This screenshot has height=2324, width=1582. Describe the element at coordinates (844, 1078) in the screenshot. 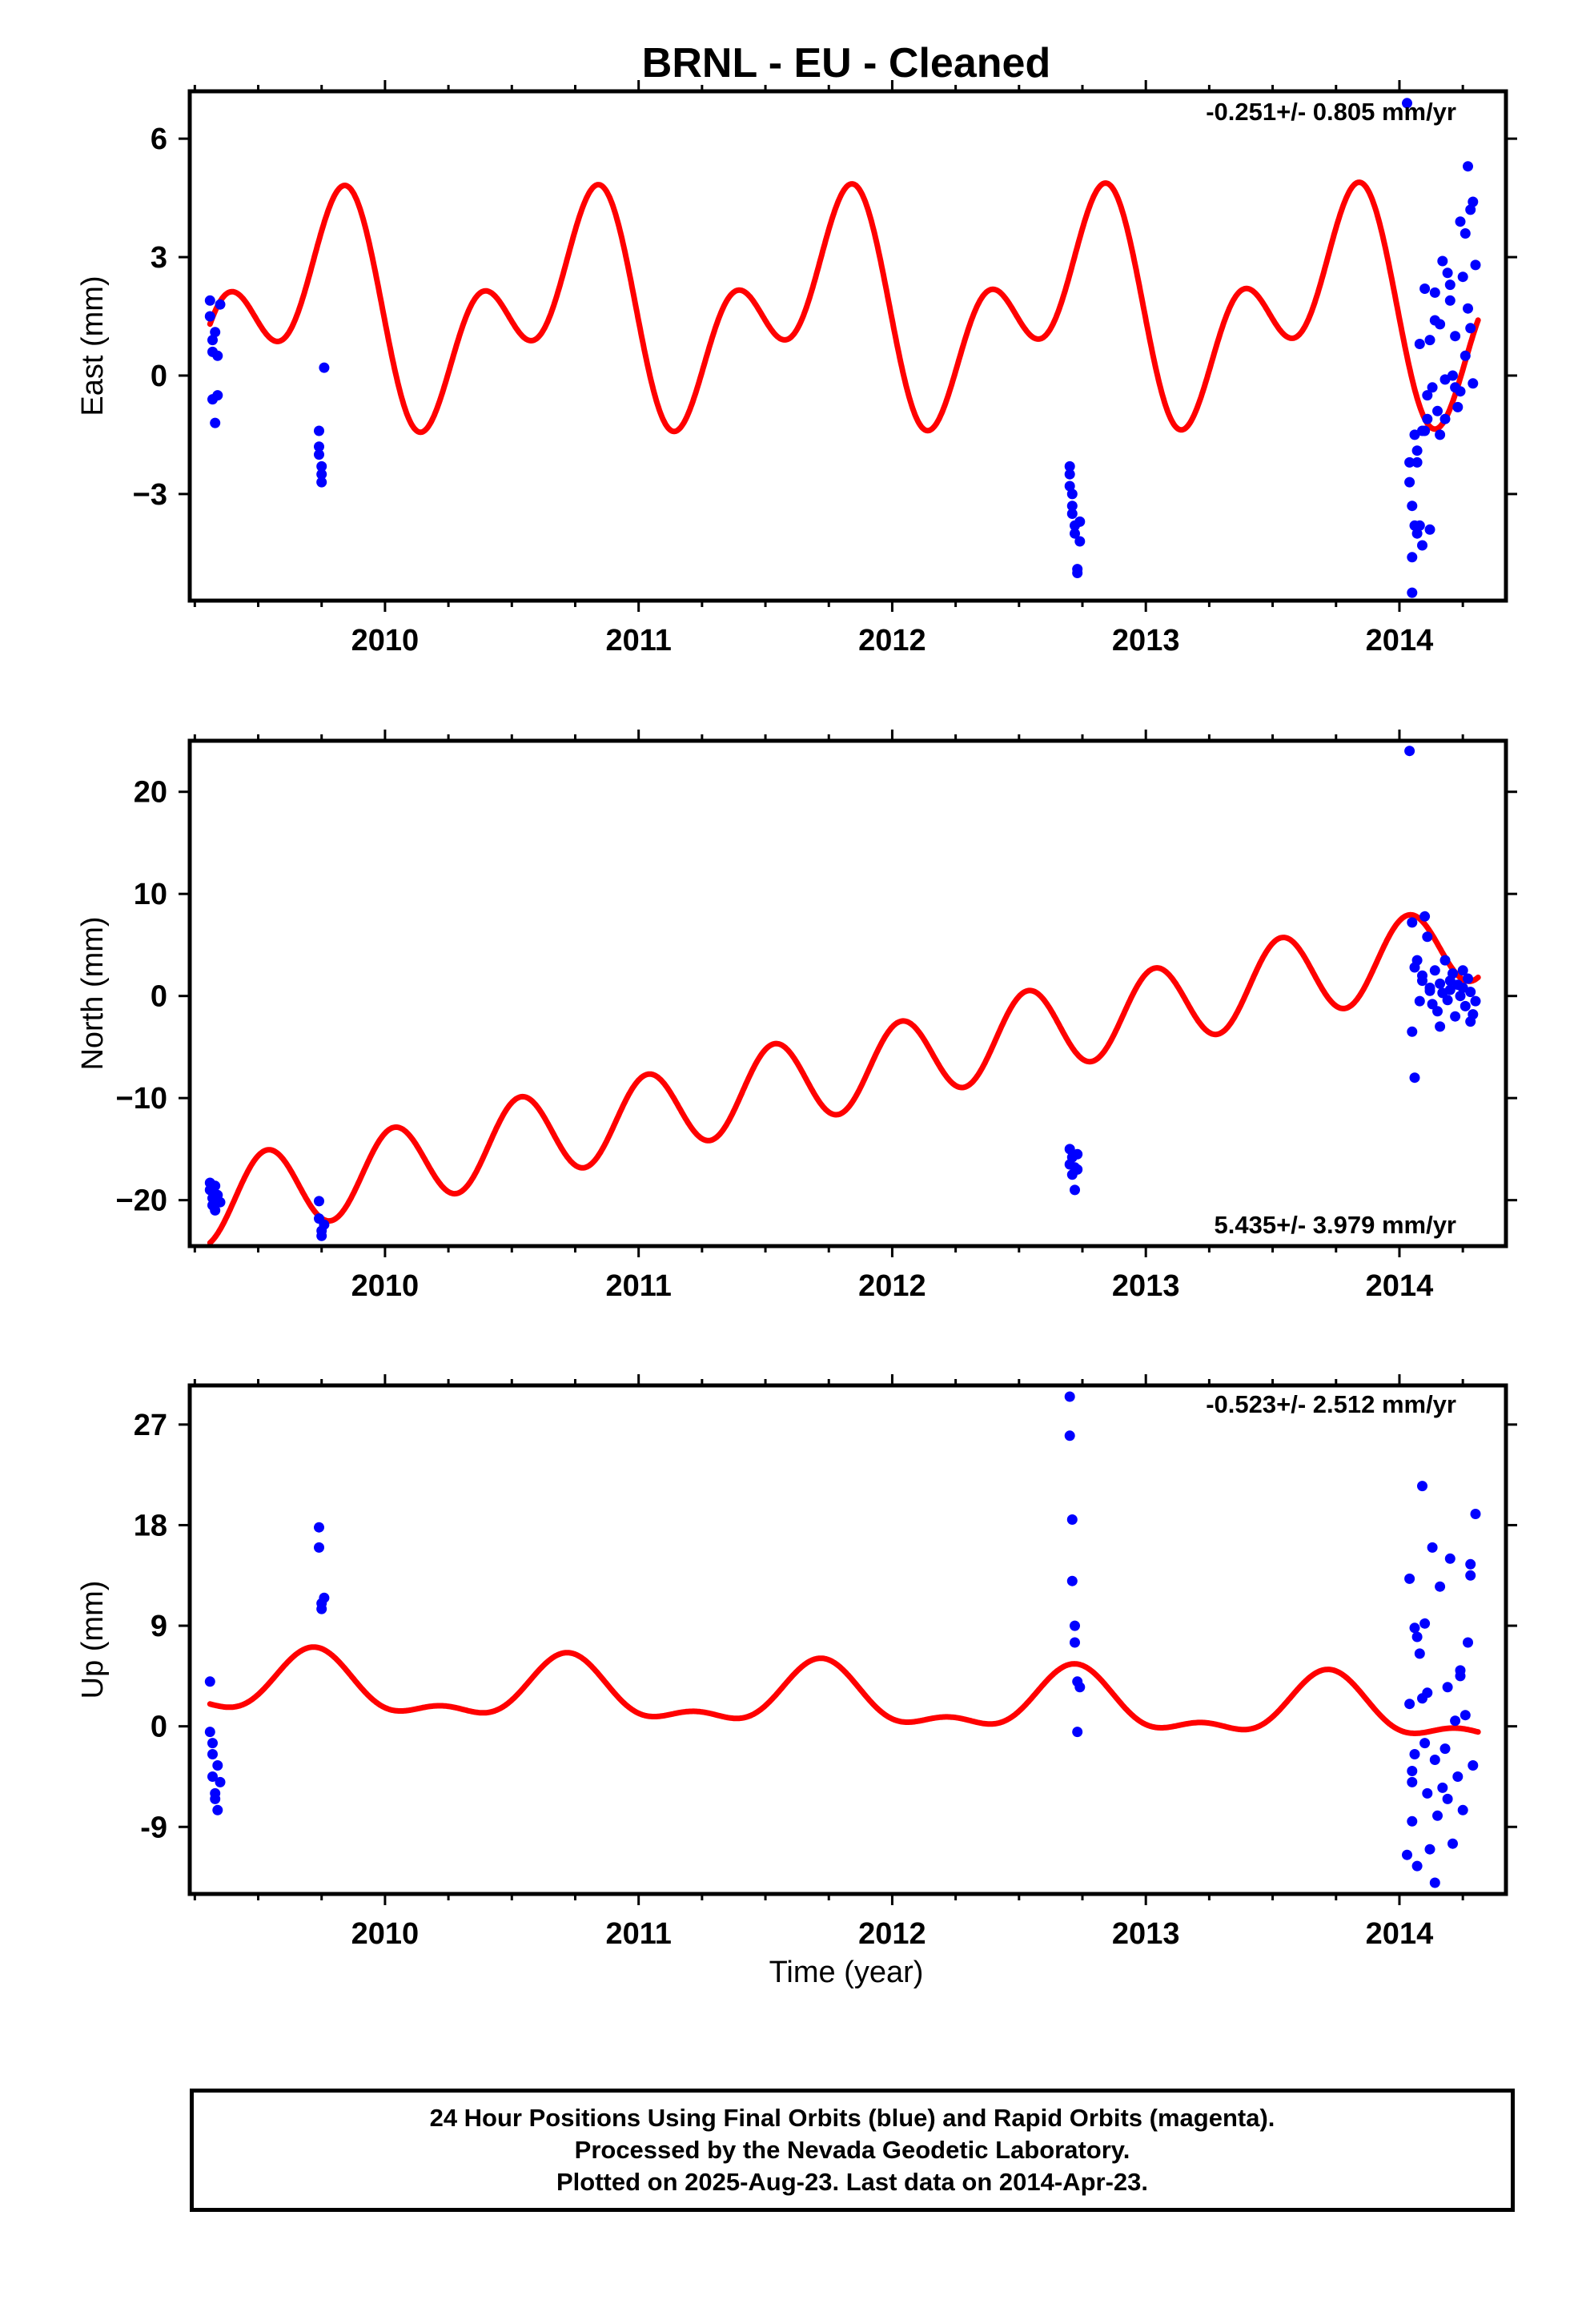

I see `north-fit-curve` at that location.